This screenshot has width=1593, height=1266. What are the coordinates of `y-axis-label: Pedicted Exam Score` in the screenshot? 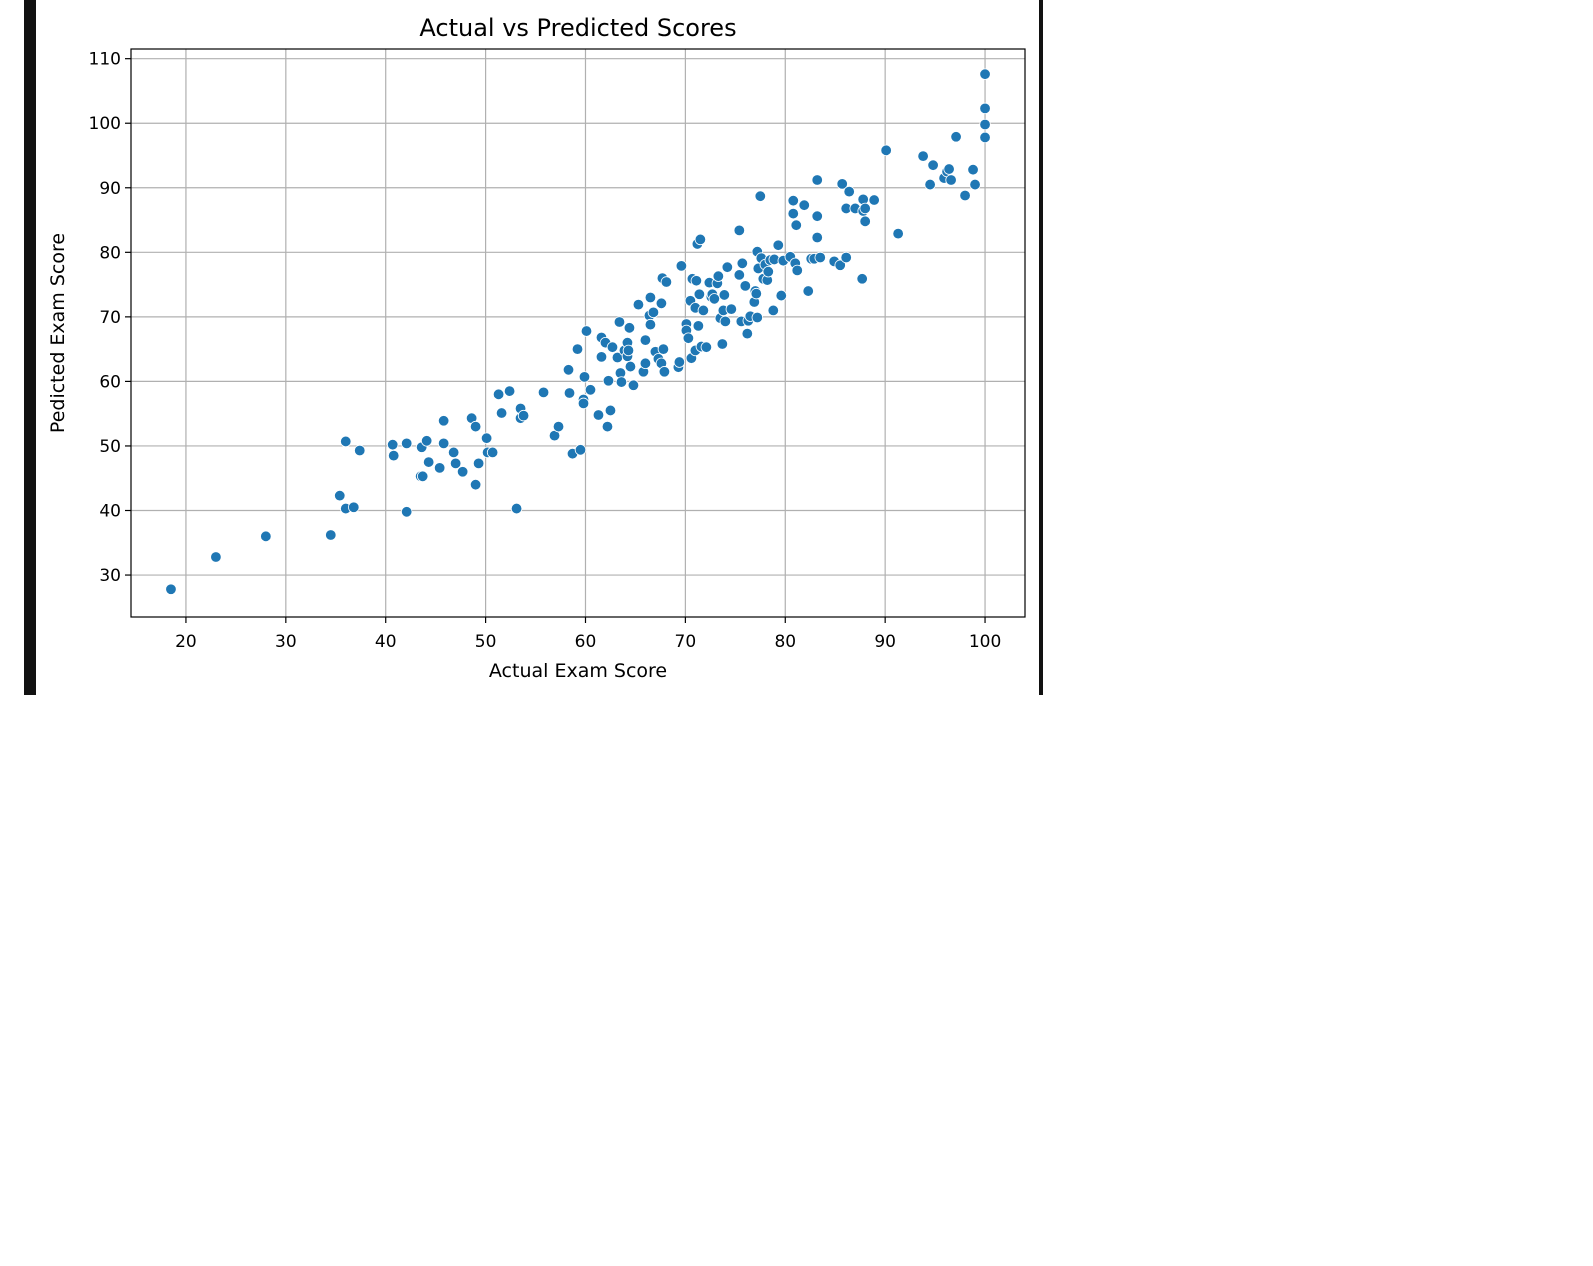 It's located at (58, 333).